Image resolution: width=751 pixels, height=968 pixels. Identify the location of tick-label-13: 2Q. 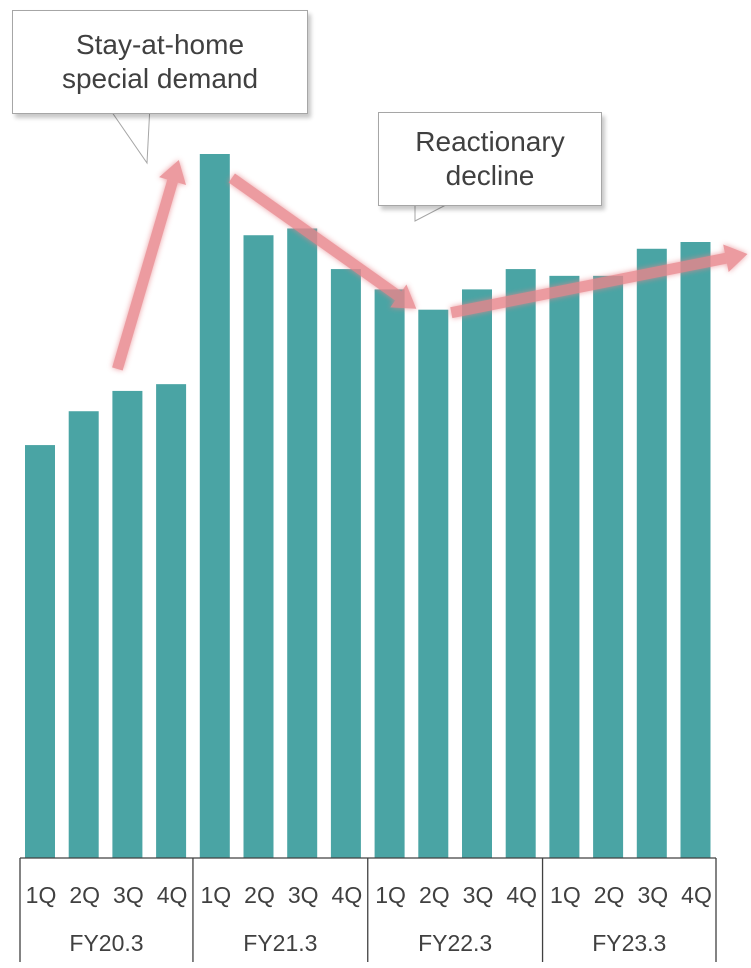
(609, 895).